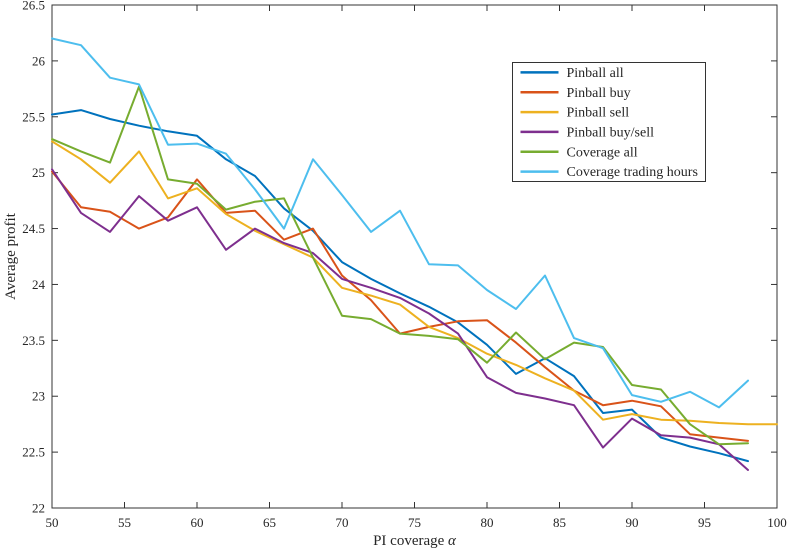 This screenshot has height=556, width=789. I want to click on legend-label-coverage-trading-hours: Coverage trading hours, so click(632, 172).